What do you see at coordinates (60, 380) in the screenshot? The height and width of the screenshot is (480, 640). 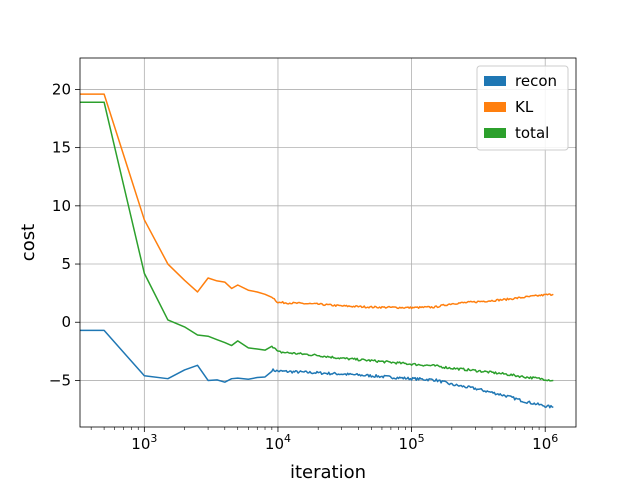 I see `y-tick-label: −5` at bounding box center [60, 380].